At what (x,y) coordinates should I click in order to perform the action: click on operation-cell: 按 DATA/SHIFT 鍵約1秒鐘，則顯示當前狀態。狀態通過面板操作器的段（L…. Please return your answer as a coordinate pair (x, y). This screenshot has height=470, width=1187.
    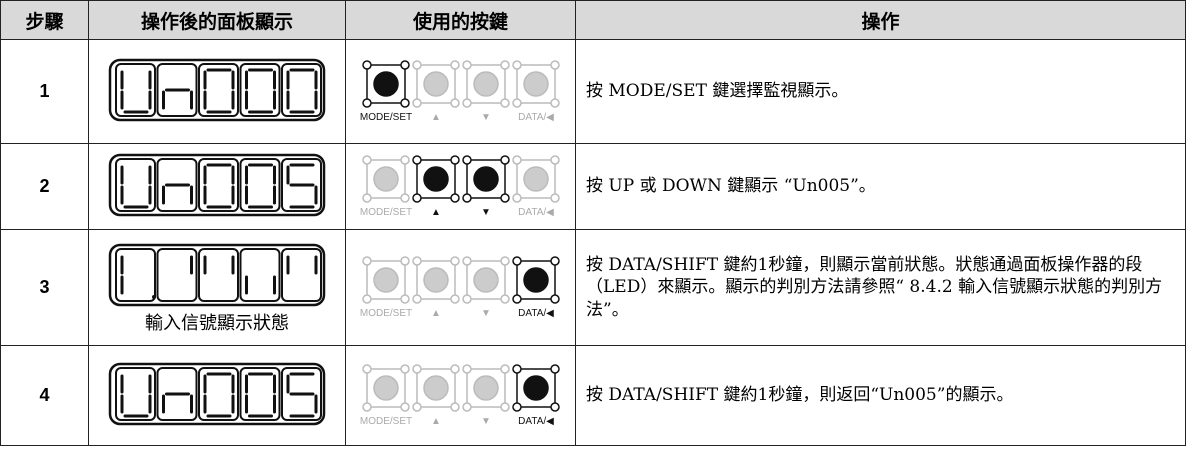
    Looking at the image, I should click on (880, 287).